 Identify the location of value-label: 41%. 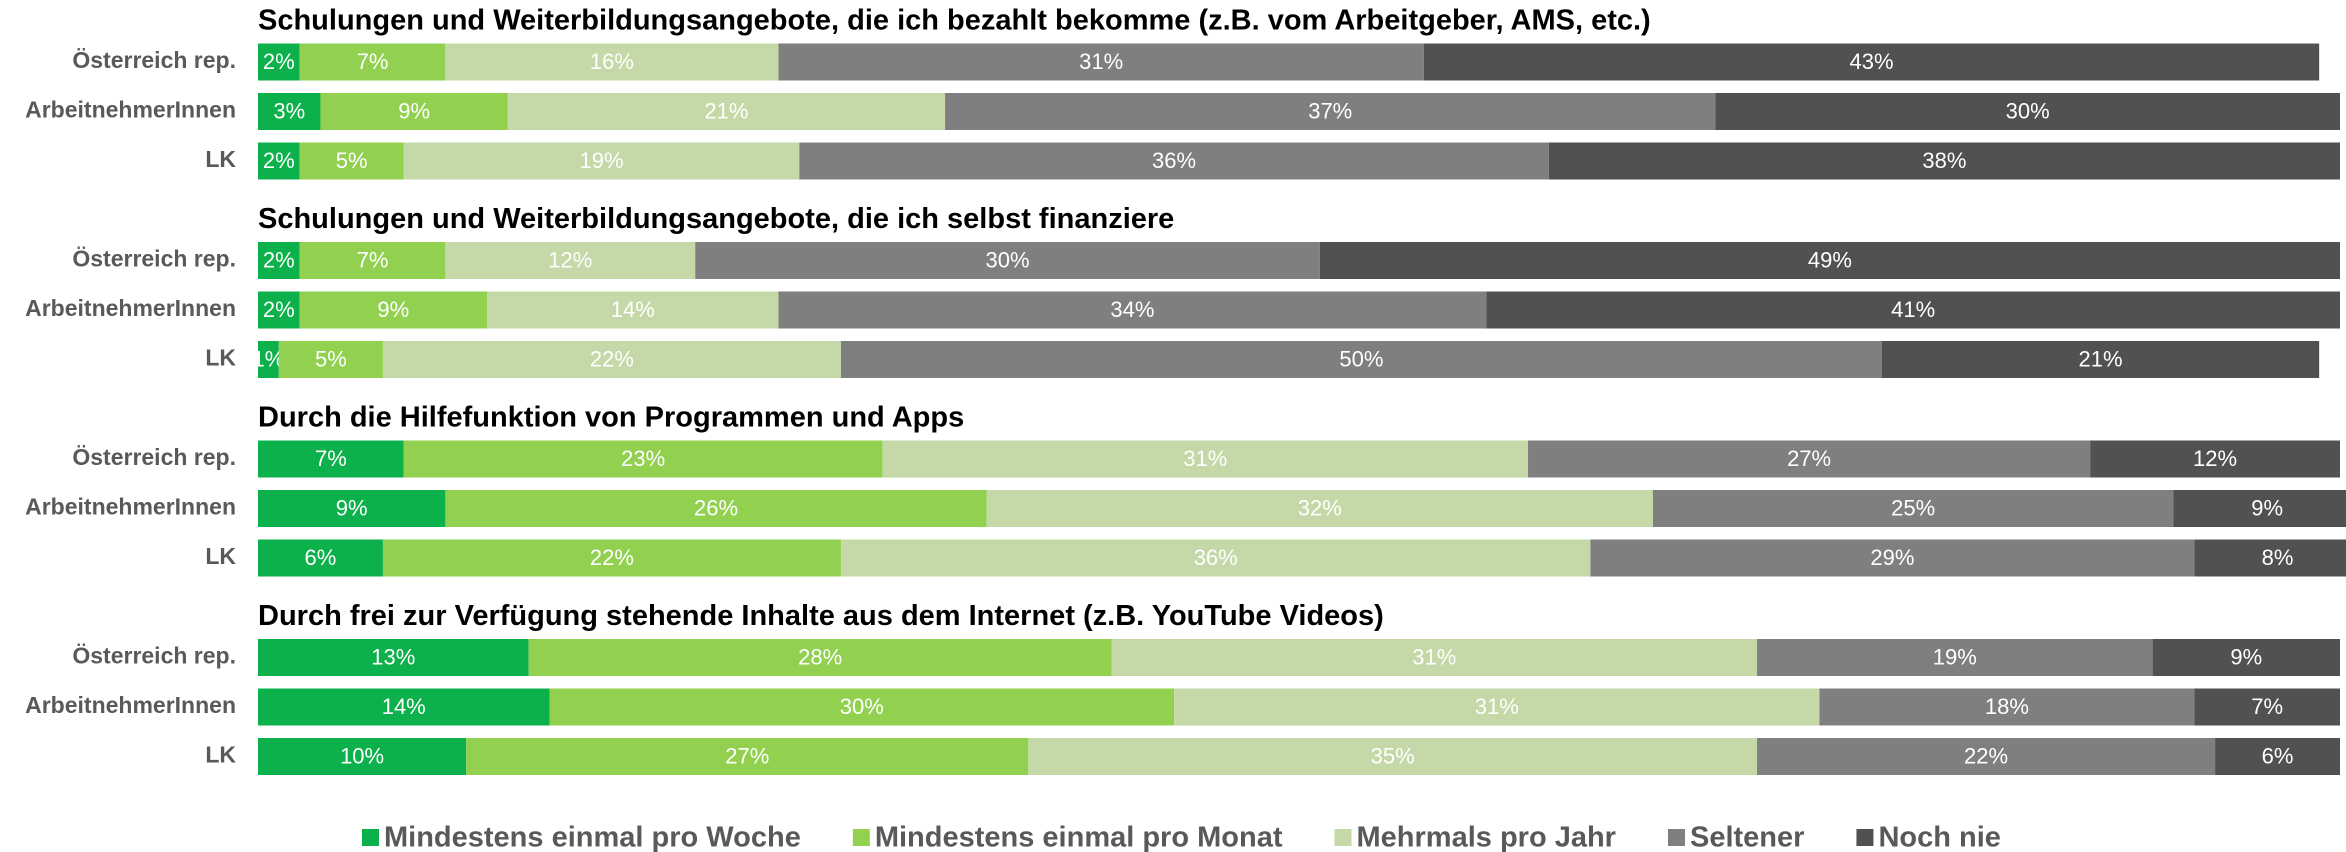
(1913, 309).